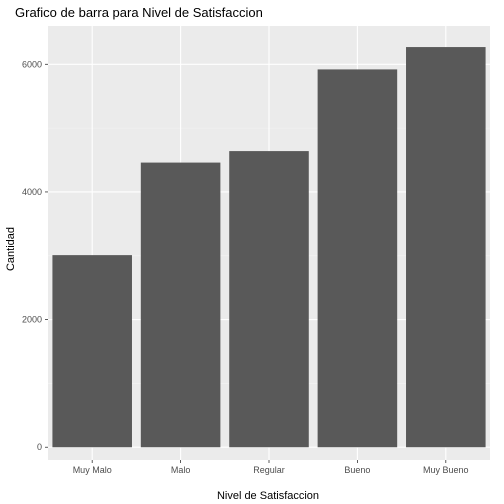  I want to click on x-tick-label: Muy Malo, so click(92, 470).